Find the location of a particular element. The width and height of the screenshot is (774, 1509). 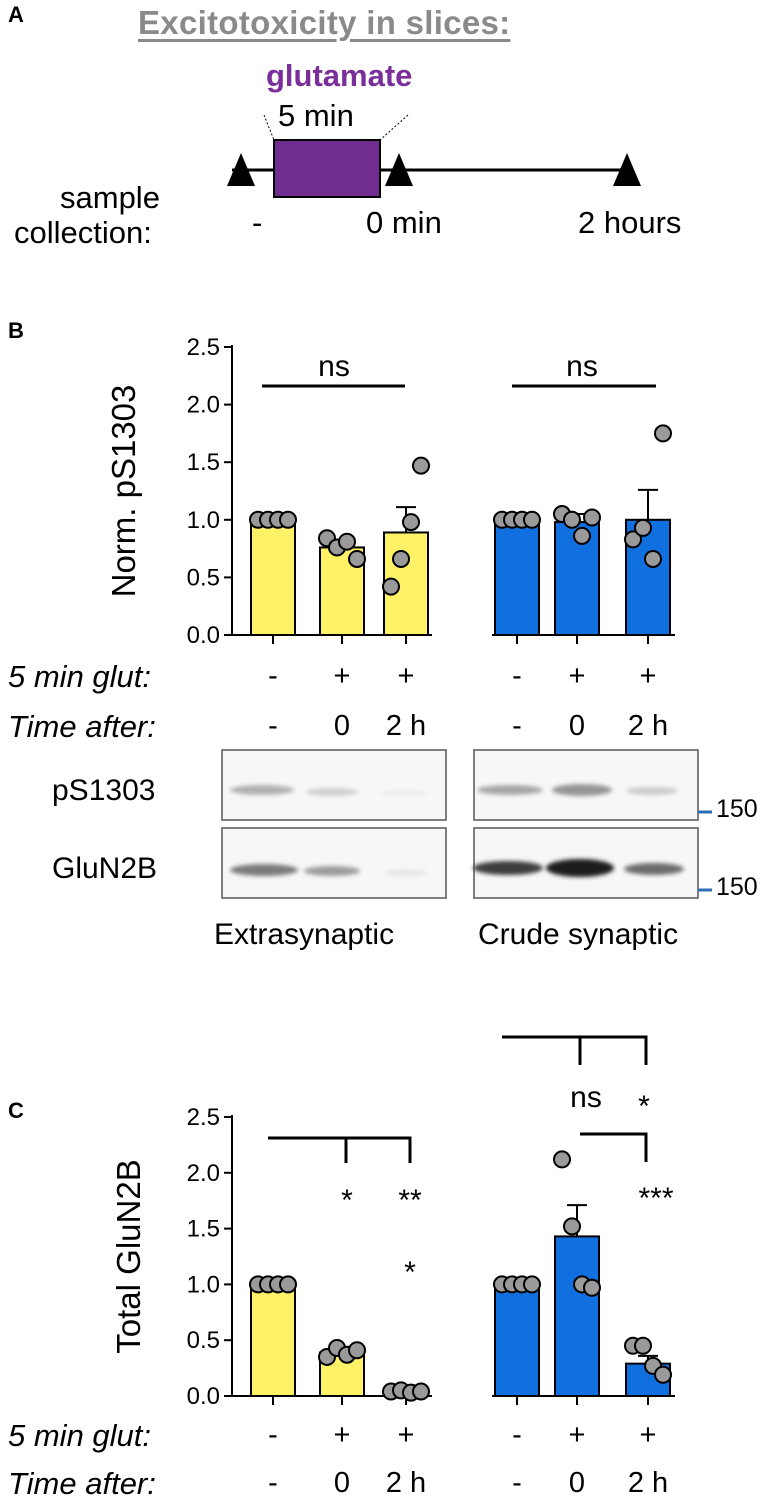

blot-group-extrasynaptic: Extrasynaptic is located at coordinates (304, 934).